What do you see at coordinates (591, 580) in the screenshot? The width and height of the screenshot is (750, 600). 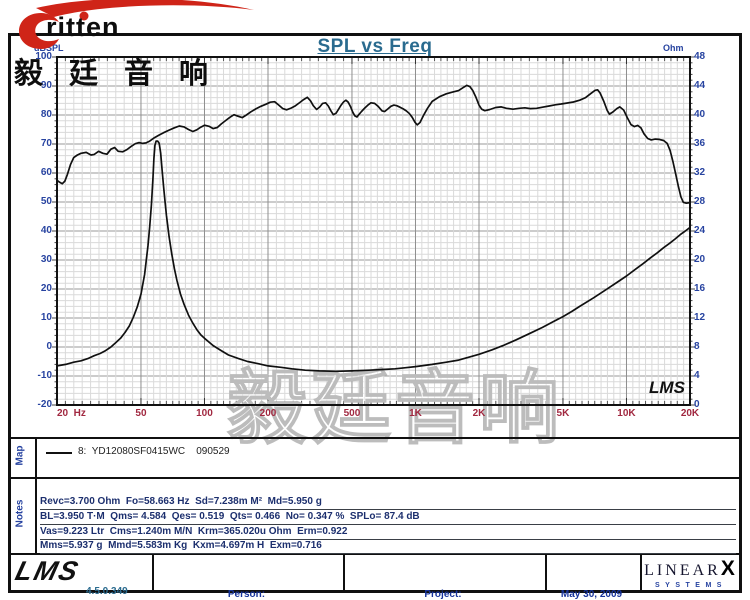 I see `datetime-cell: May 30, 2009 Sat 9:02 am` at bounding box center [591, 580].